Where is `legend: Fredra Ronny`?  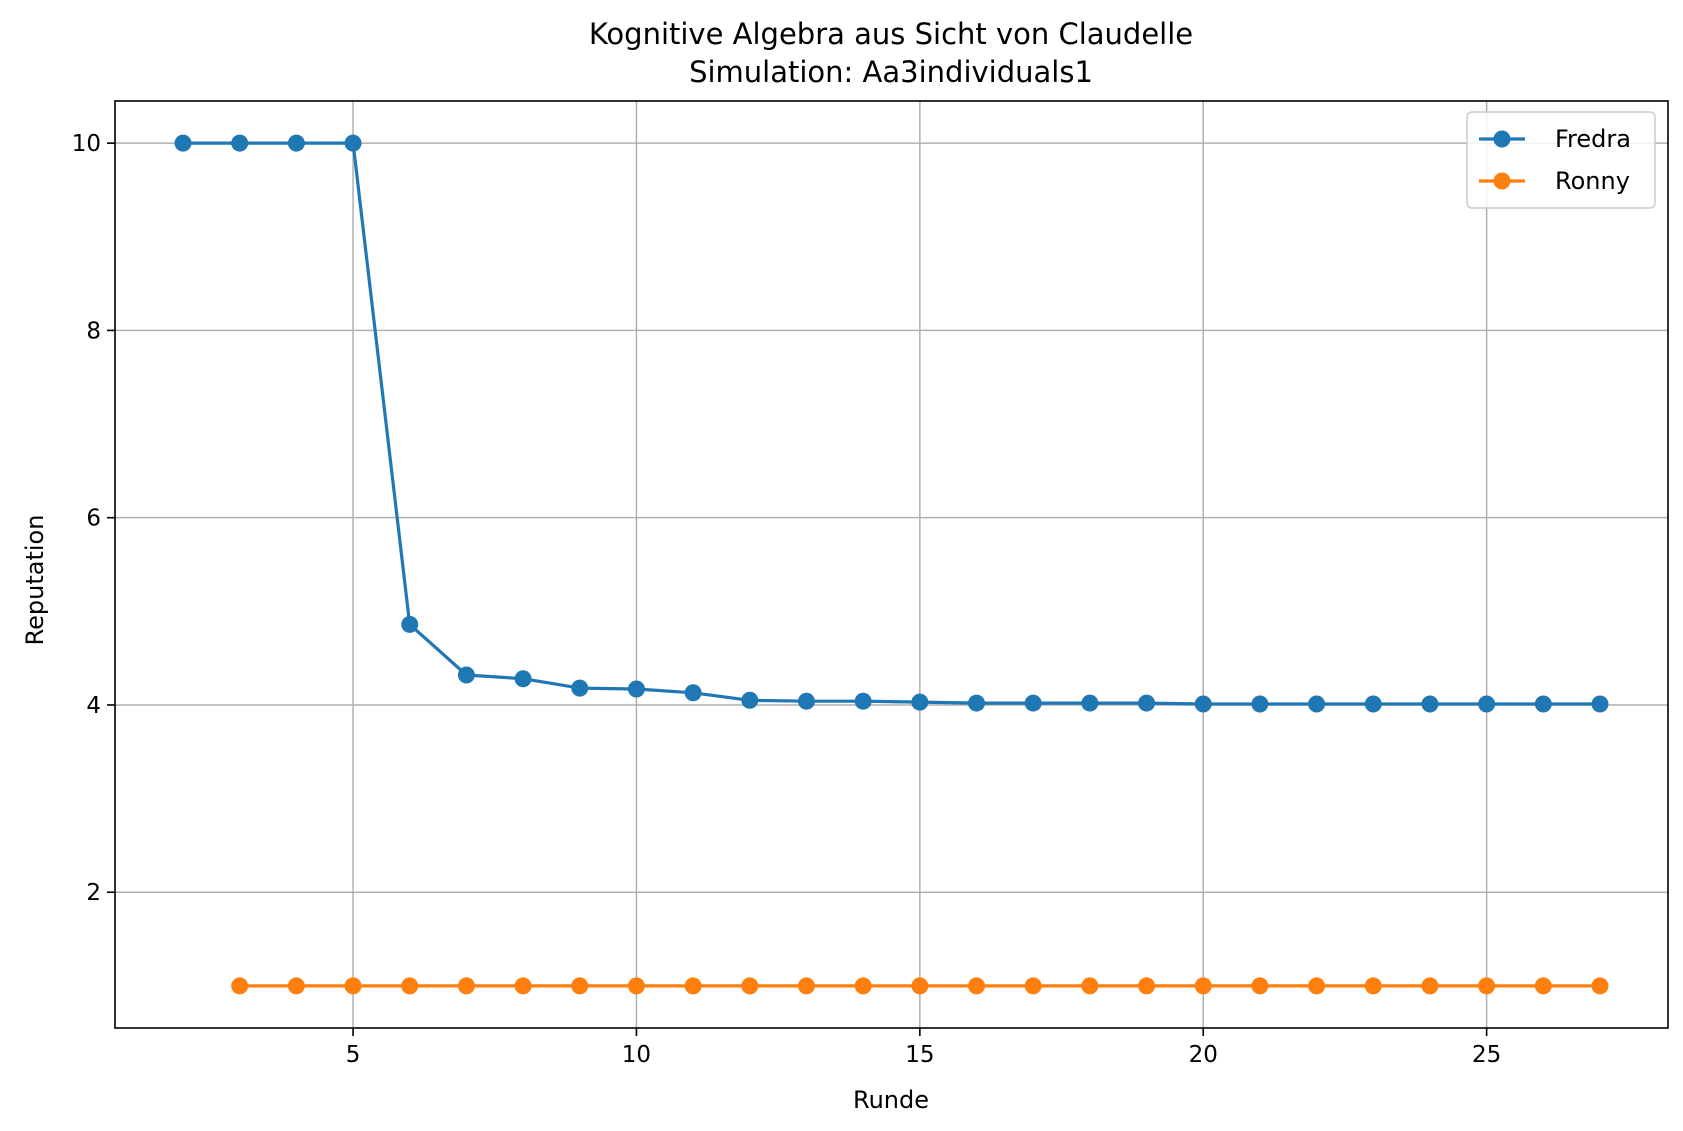 legend: Fredra Ronny is located at coordinates (1561, 160).